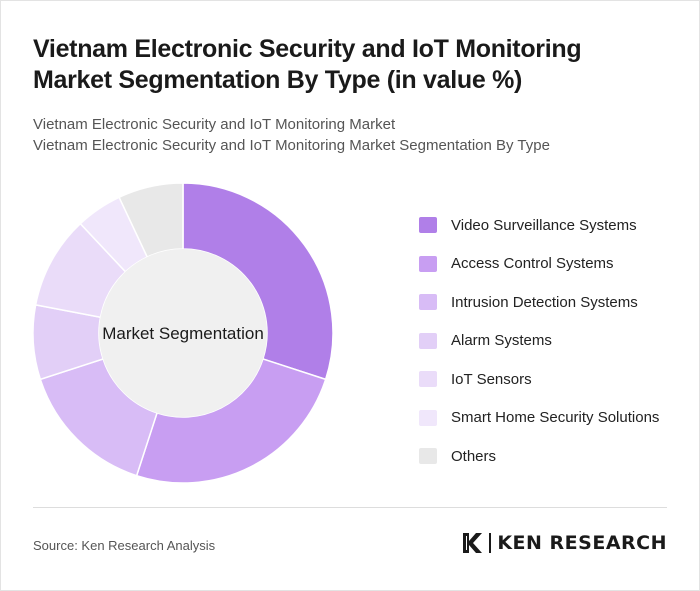  I want to click on source-note: Source: Ken Research Analysis, so click(124, 545).